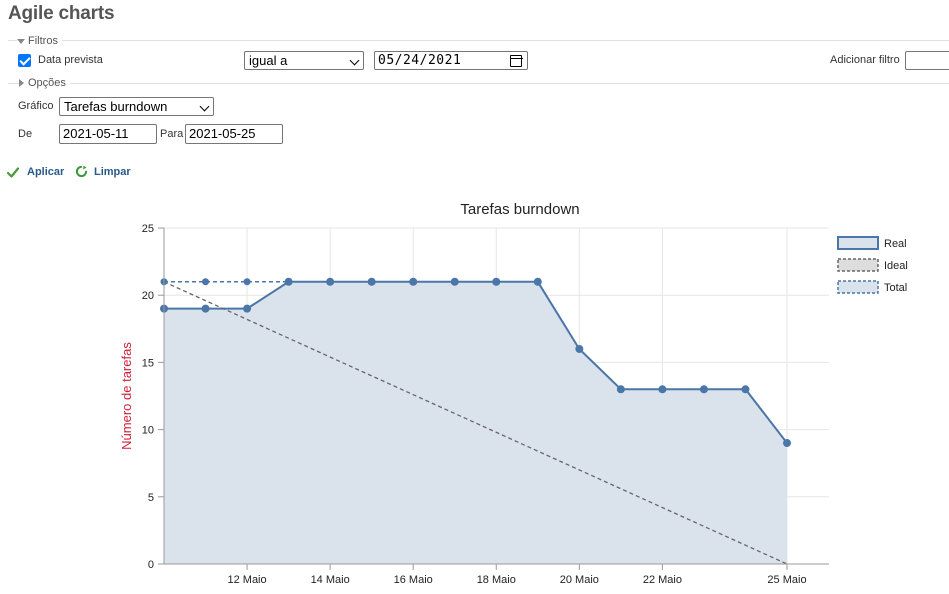  What do you see at coordinates (865, 60) in the screenshot?
I see `add-filter-label: Adicionar filtro` at bounding box center [865, 60].